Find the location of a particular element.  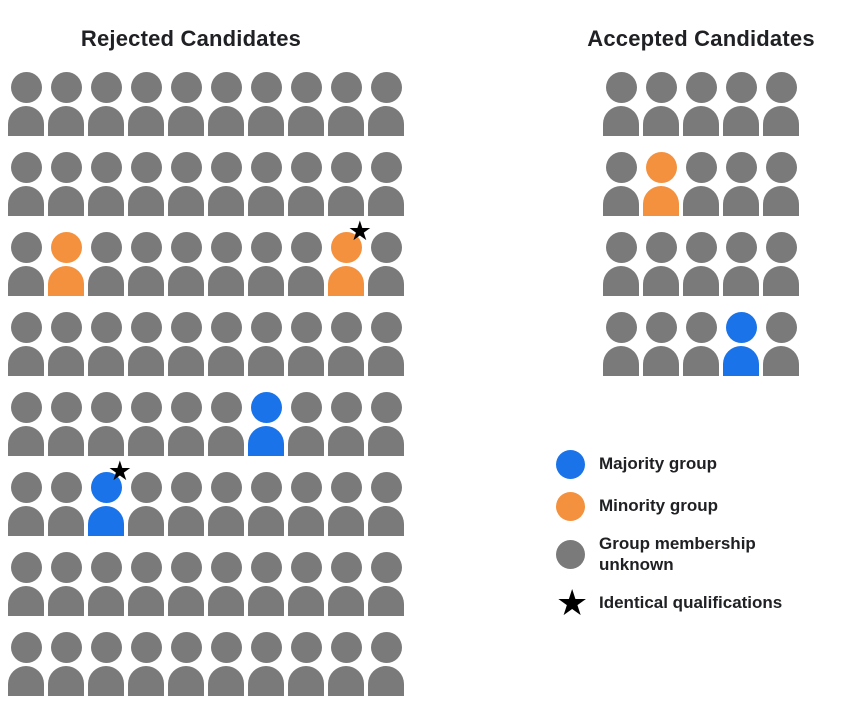

legend-label: Minority group is located at coordinates (658, 506).